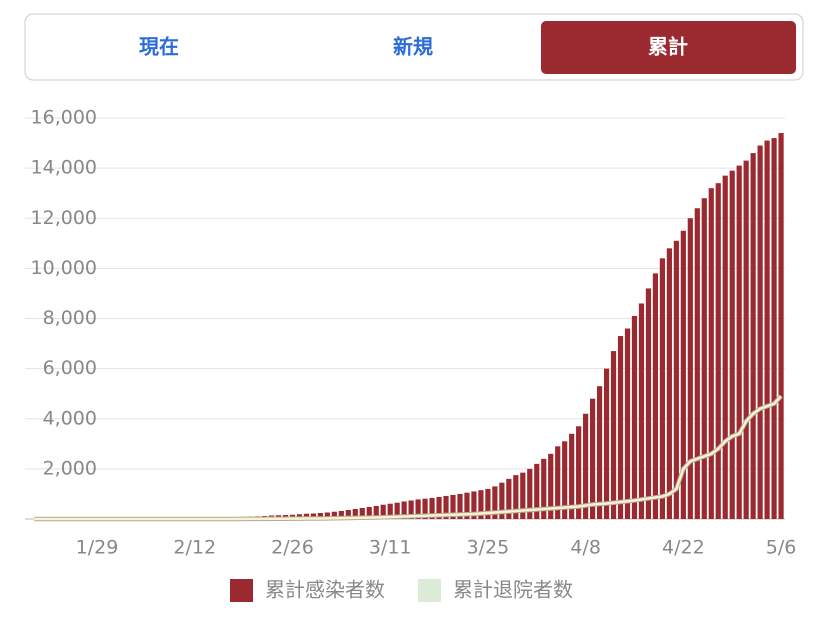  What do you see at coordinates (159, 47) in the screenshot?
I see `tab: 現在` at bounding box center [159, 47].